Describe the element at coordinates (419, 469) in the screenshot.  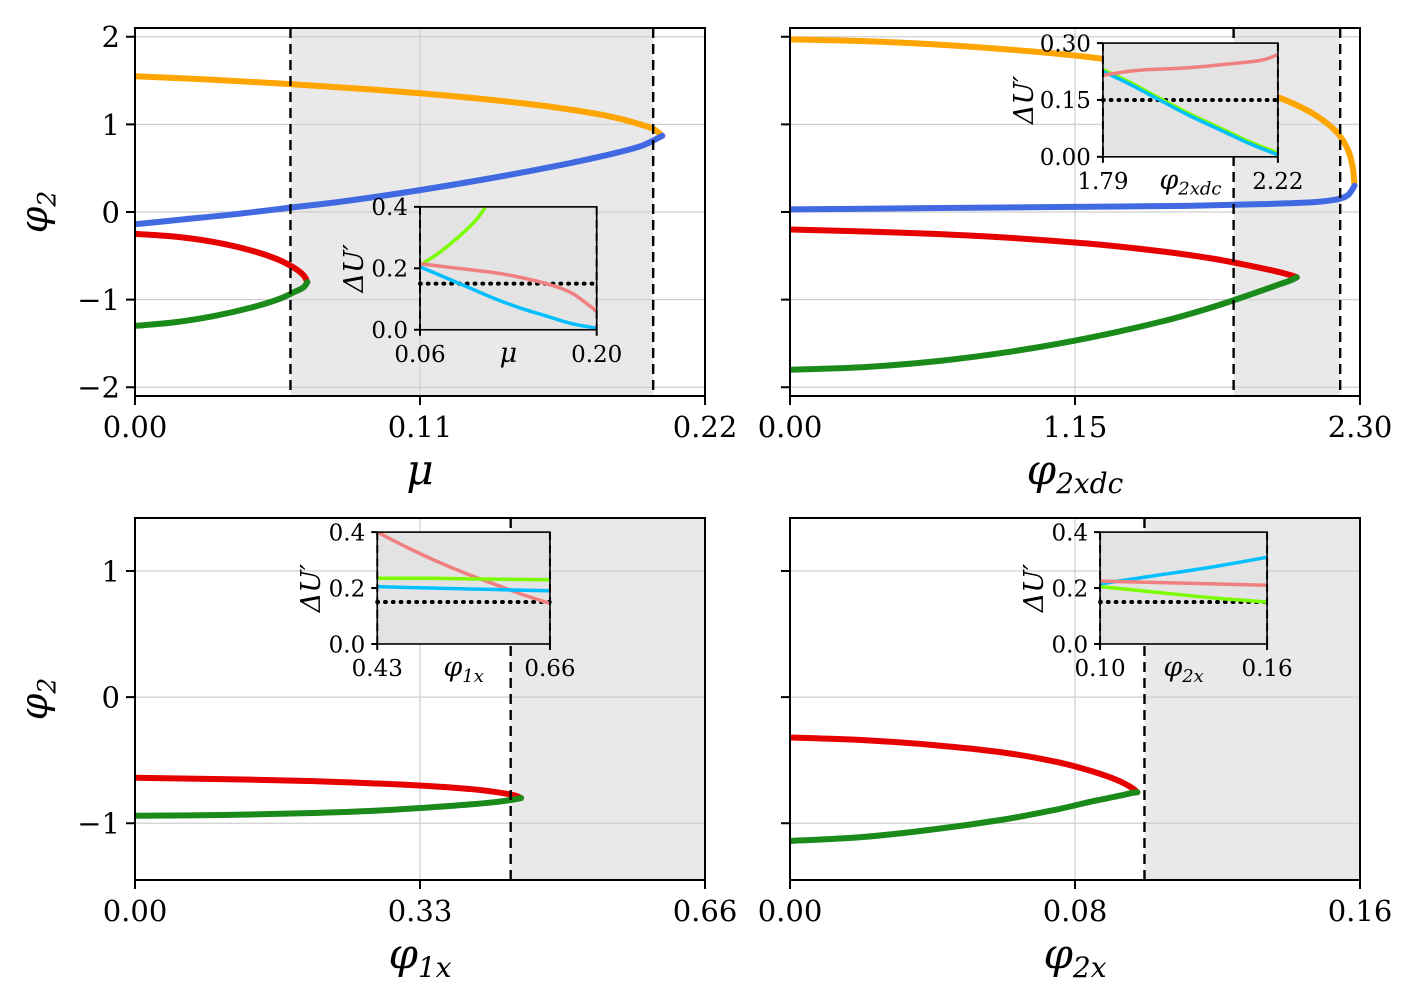
I see `panel-mu-xlabel: μ` at that location.